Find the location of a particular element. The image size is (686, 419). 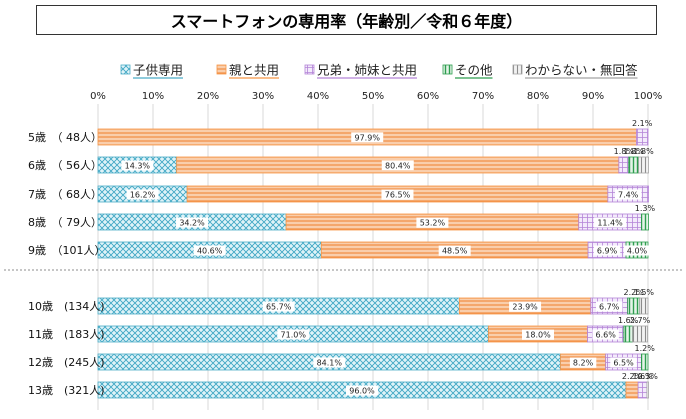

x-axis: 0% 10% 20% 30% 40% 50% 60% 70% 80% 90% 100% is located at coordinates (376, 96).